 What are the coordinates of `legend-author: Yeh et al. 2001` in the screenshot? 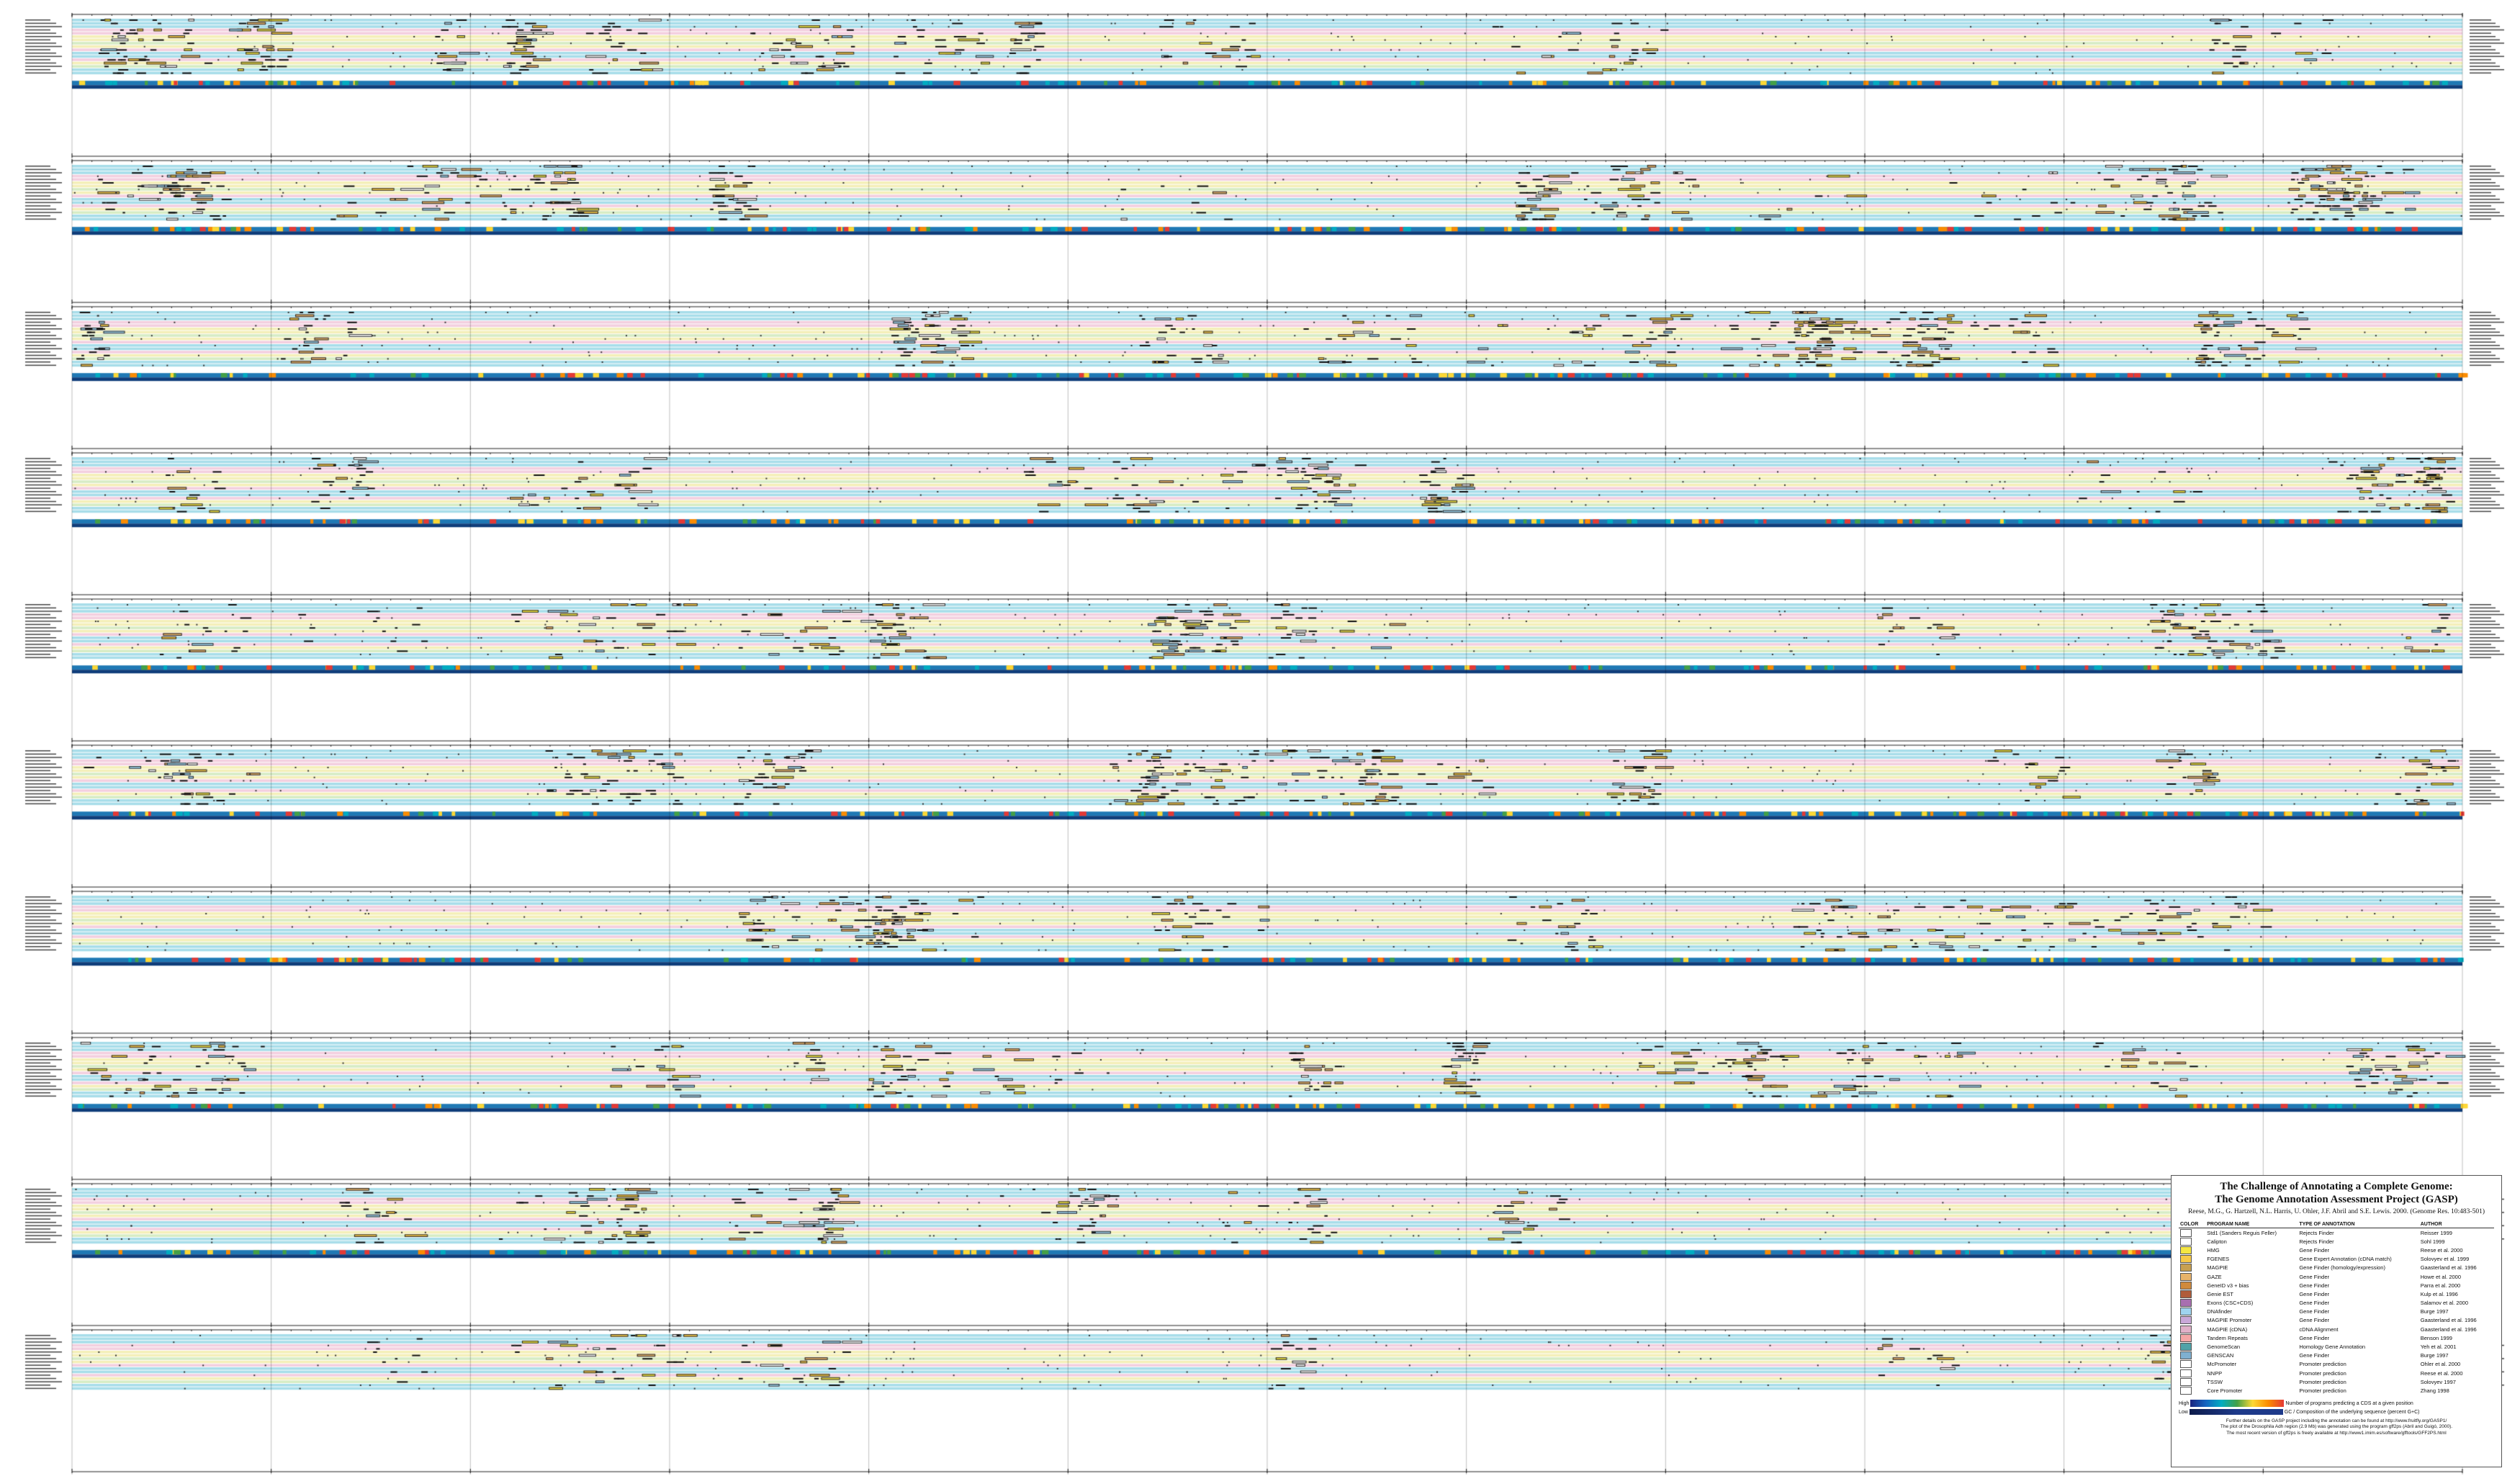 It's located at (2438, 1347).